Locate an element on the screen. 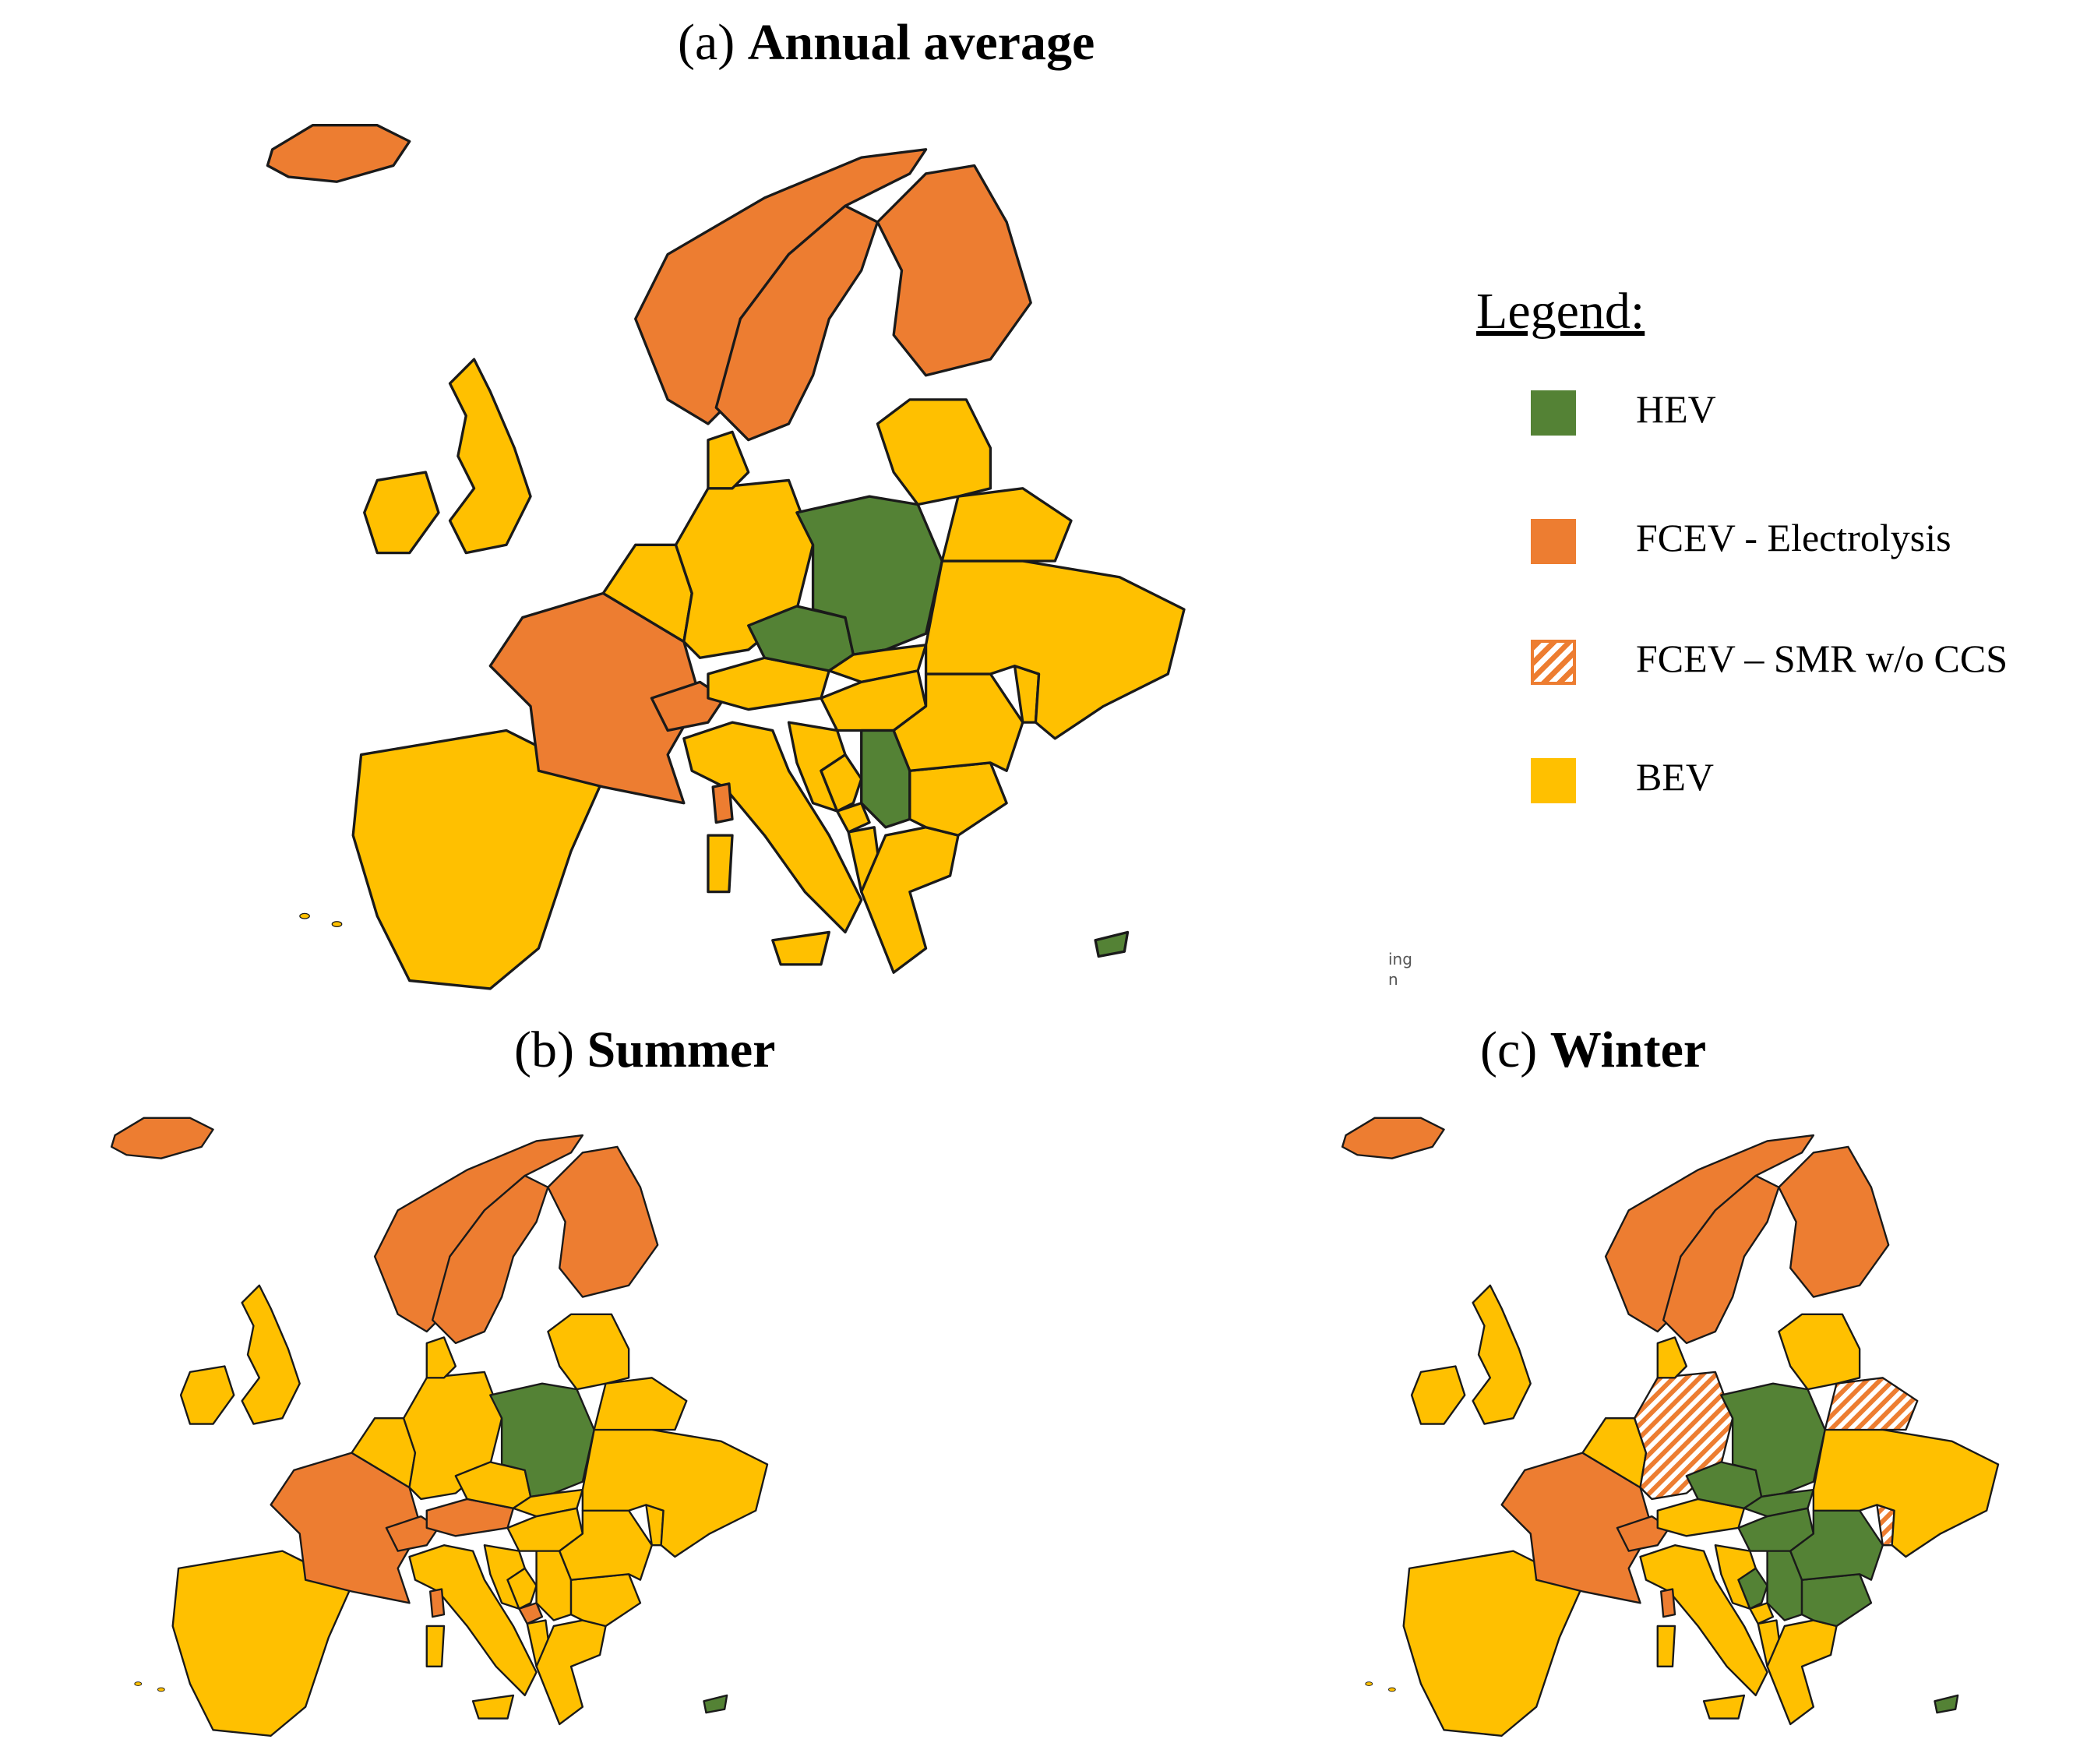 The height and width of the screenshot is (1764, 2080). title-winter: (c) Winter is located at coordinates (1593, 1050).